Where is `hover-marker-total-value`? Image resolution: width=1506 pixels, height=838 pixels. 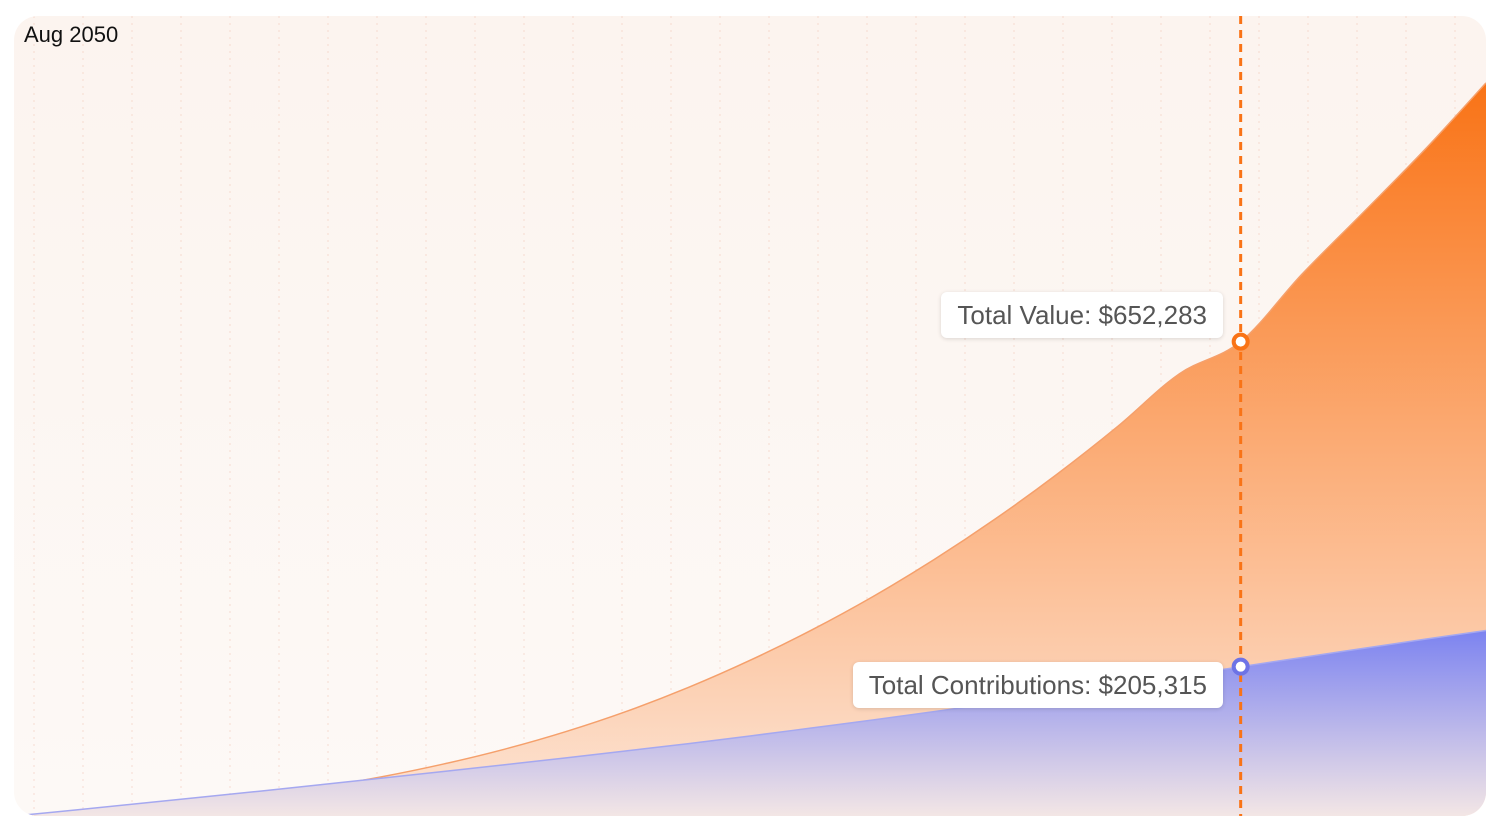 hover-marker-total-value is located at coordinates (1240, 341).